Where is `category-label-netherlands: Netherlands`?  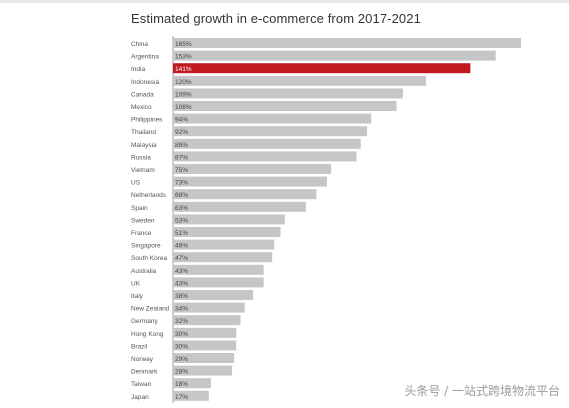 category-label-netherlands: Netherlands is located at coordinates (149, 195).